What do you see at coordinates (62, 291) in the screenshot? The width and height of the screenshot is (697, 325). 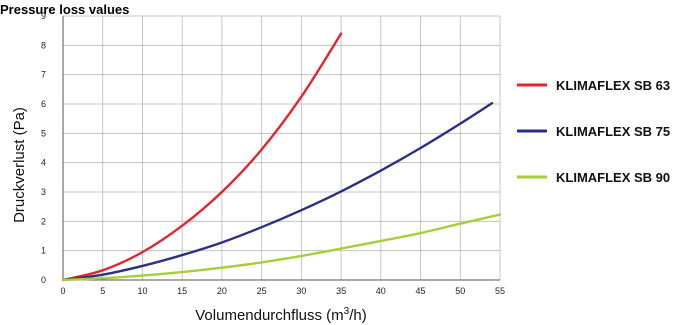 I see `x-tick-label: 0` at bounding box center [62, 291].